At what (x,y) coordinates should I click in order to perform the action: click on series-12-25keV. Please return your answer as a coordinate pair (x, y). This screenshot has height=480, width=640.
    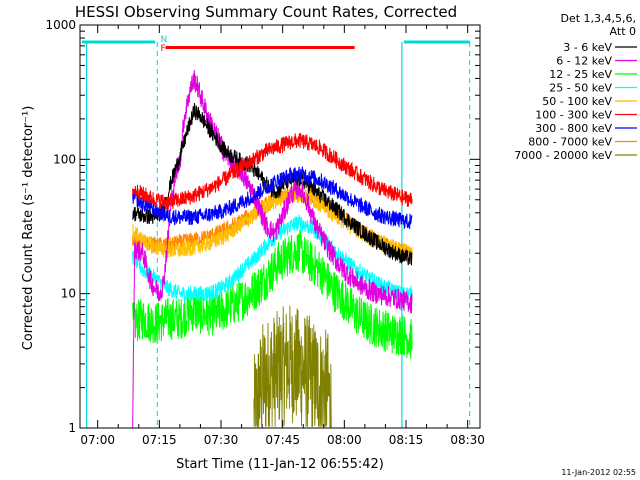
    Looking at the image, I should click on (272, 294).